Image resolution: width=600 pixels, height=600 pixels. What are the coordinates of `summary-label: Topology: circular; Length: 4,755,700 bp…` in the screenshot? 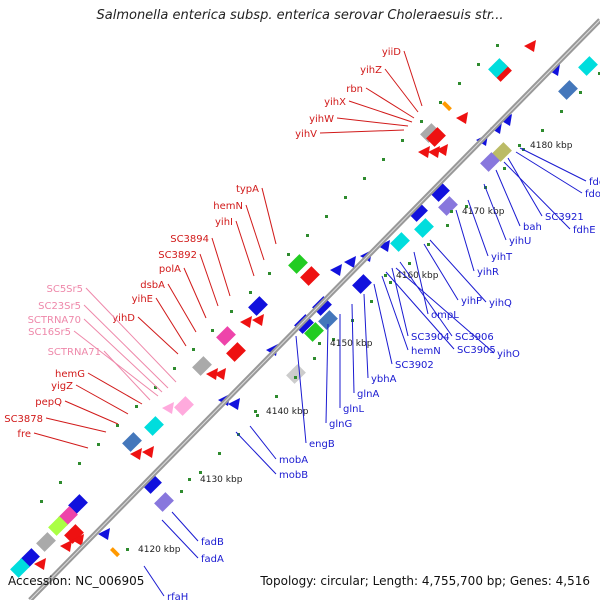 It's located at (425, 581).